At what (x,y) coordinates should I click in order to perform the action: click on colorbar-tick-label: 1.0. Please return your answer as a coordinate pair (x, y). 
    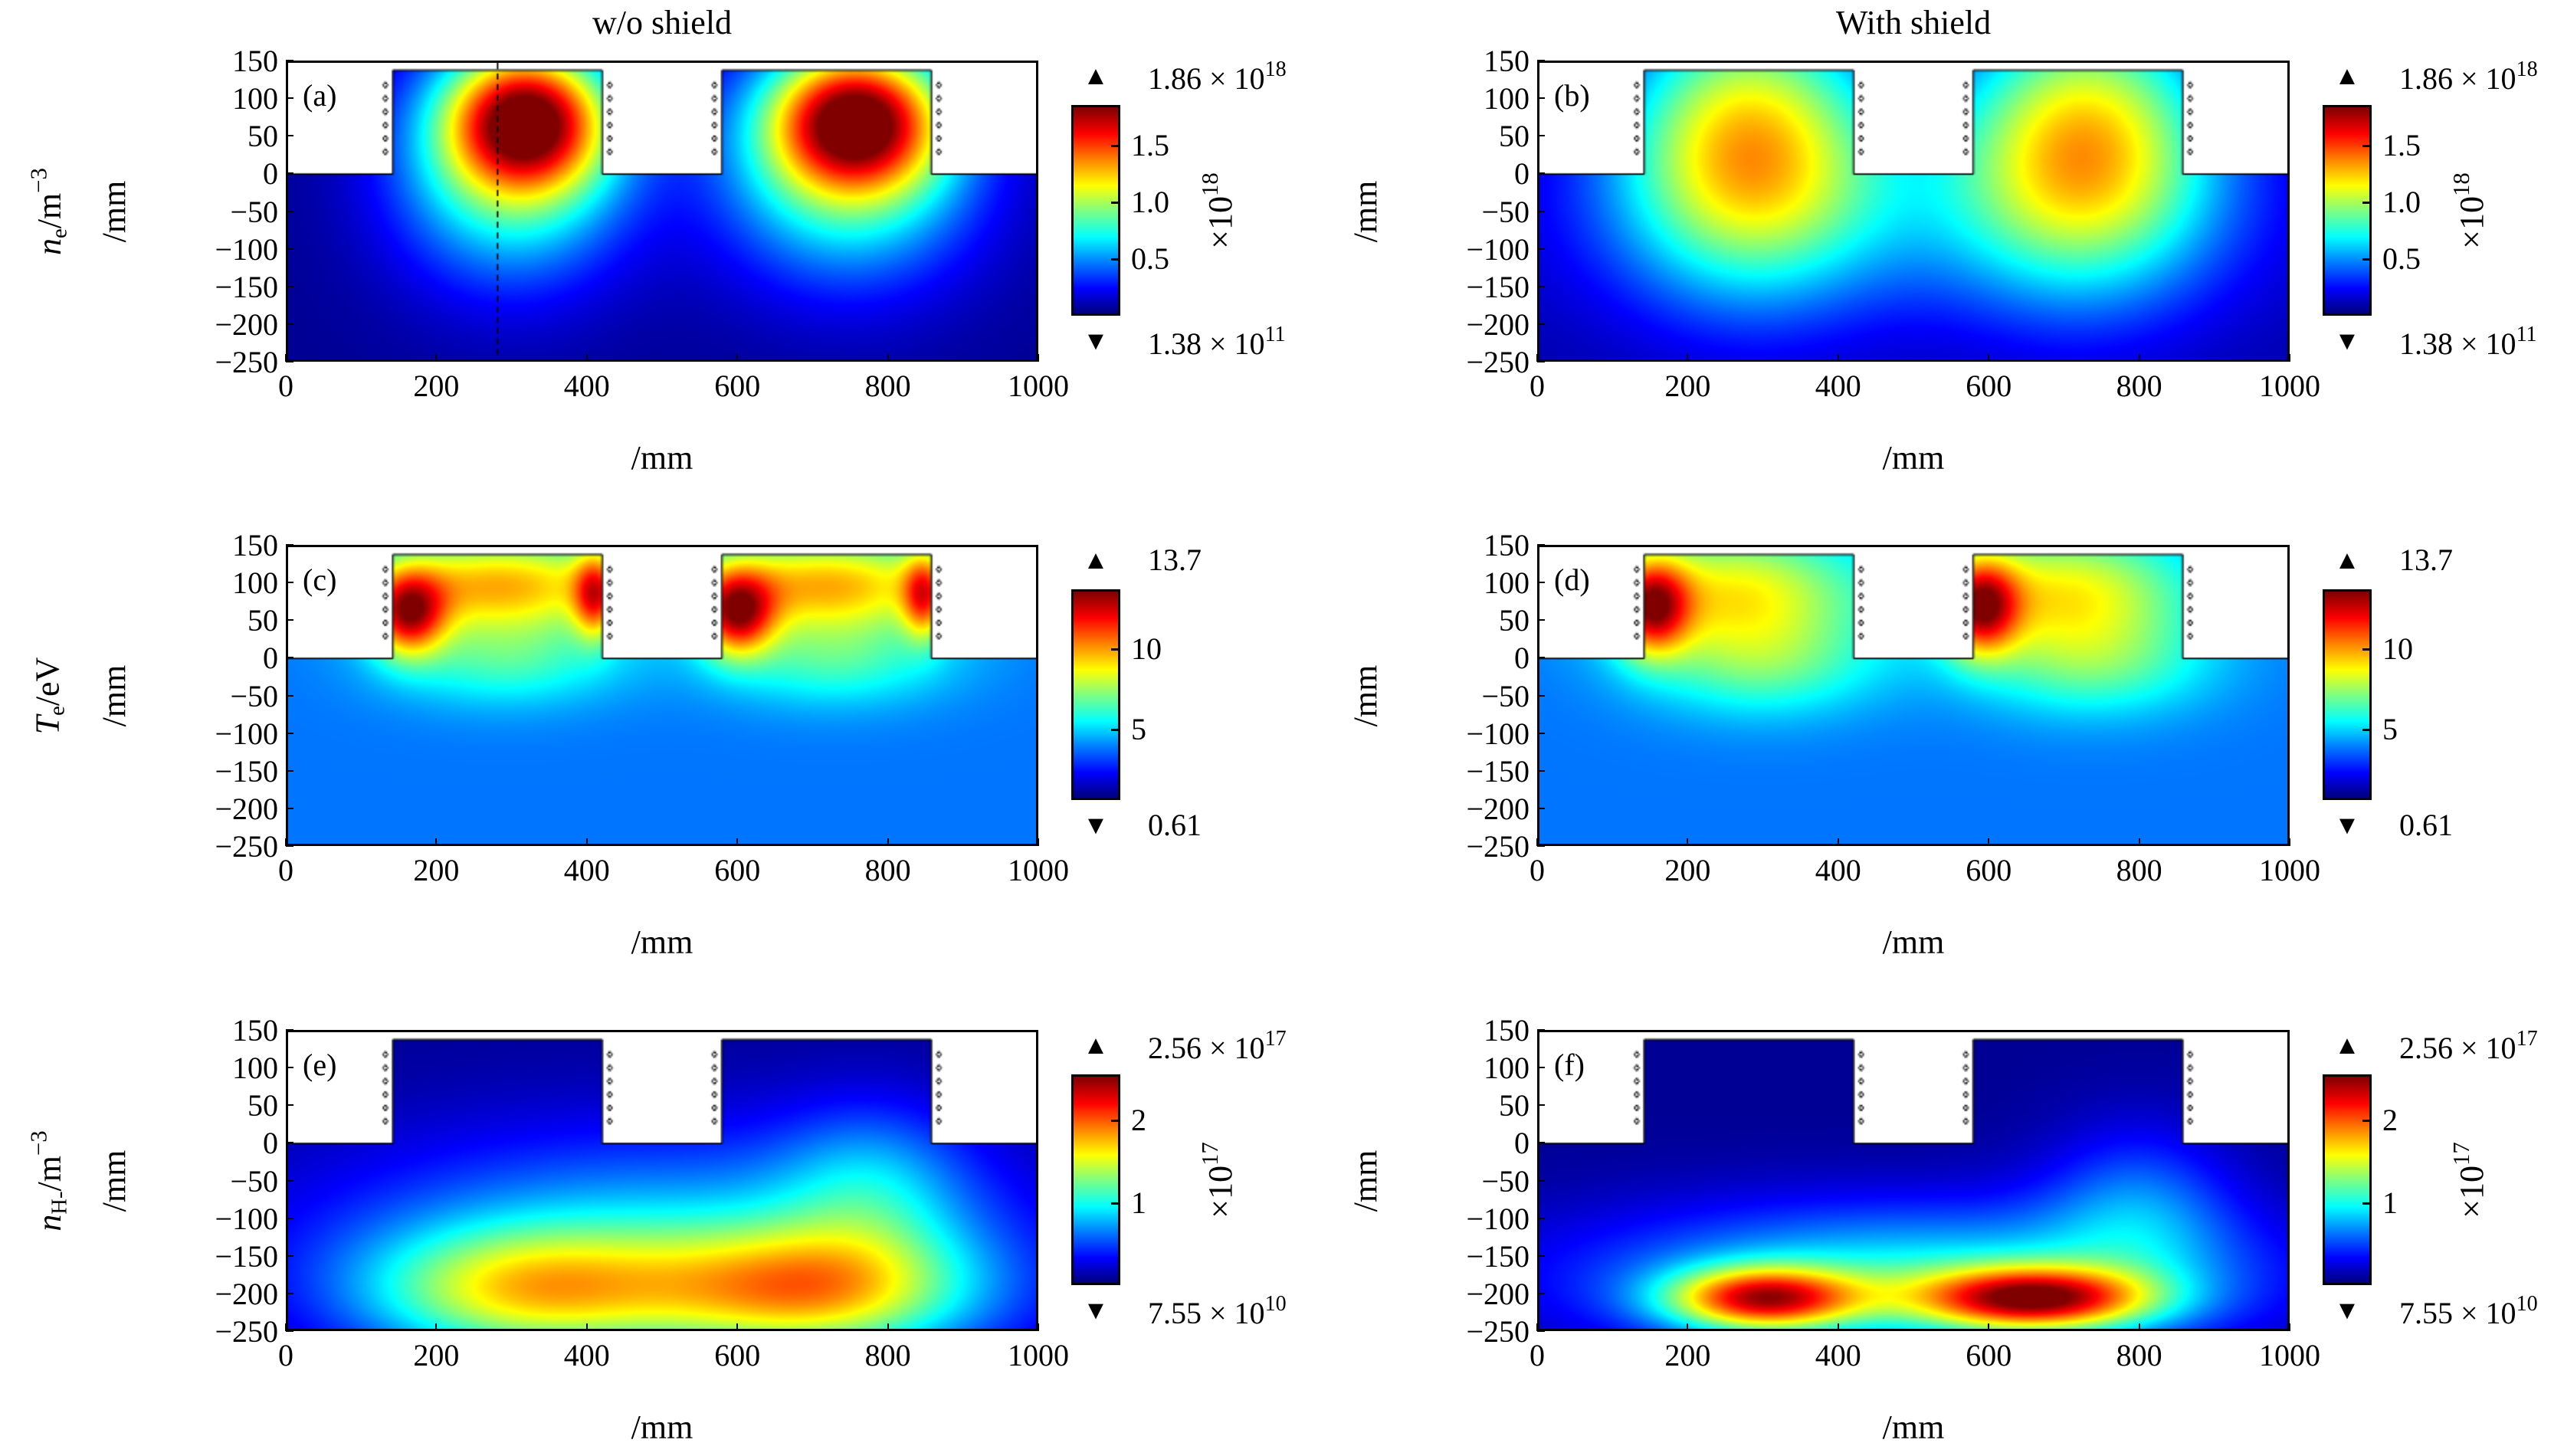
    Looking at the image, I should click on (2401, 202).